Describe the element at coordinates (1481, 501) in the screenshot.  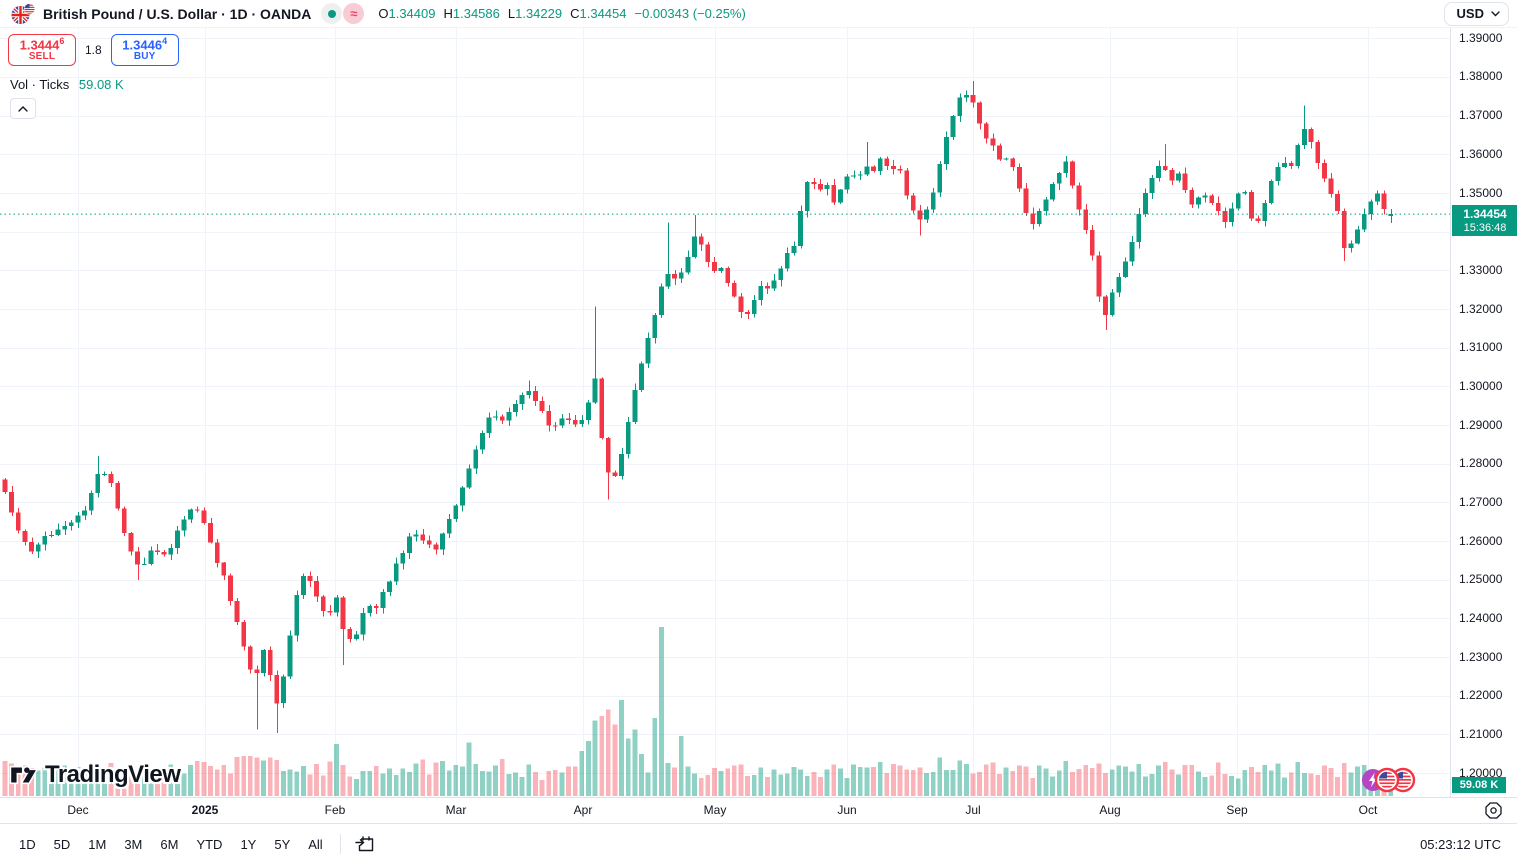
I see `price-axis-label: 1.27000` at that location.